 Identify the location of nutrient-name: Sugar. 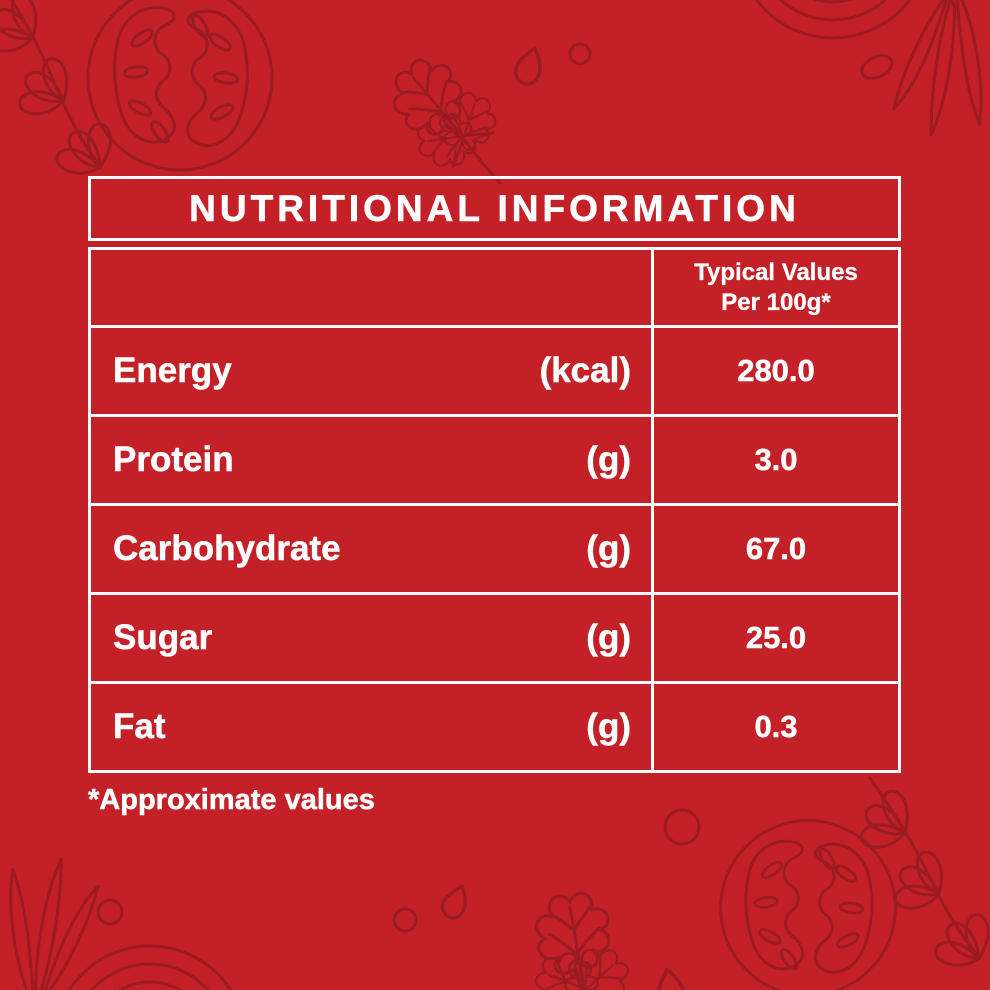
(163, 638).